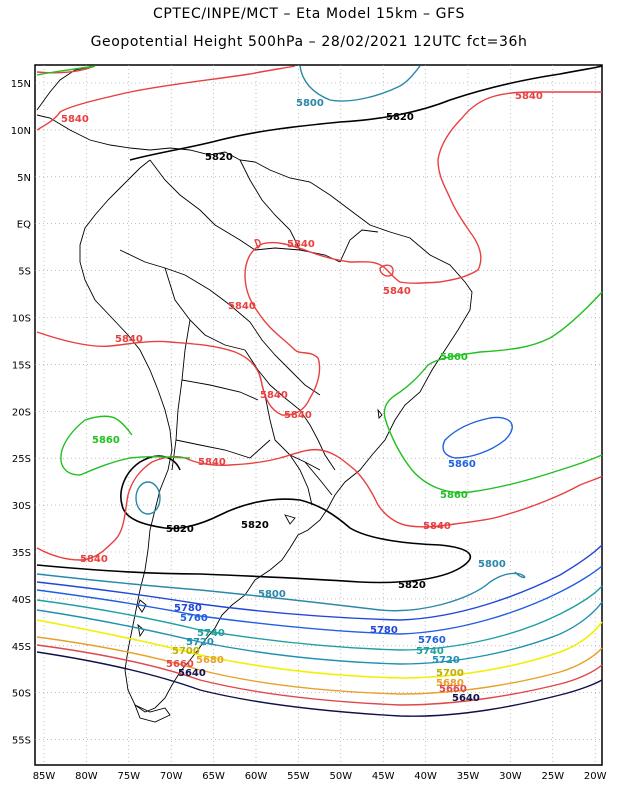 This screenshot has width=618, height=800. Describe the element at coordinates (453, 689) in the screenshot. I see `label-5660-east: 5660` at that location.